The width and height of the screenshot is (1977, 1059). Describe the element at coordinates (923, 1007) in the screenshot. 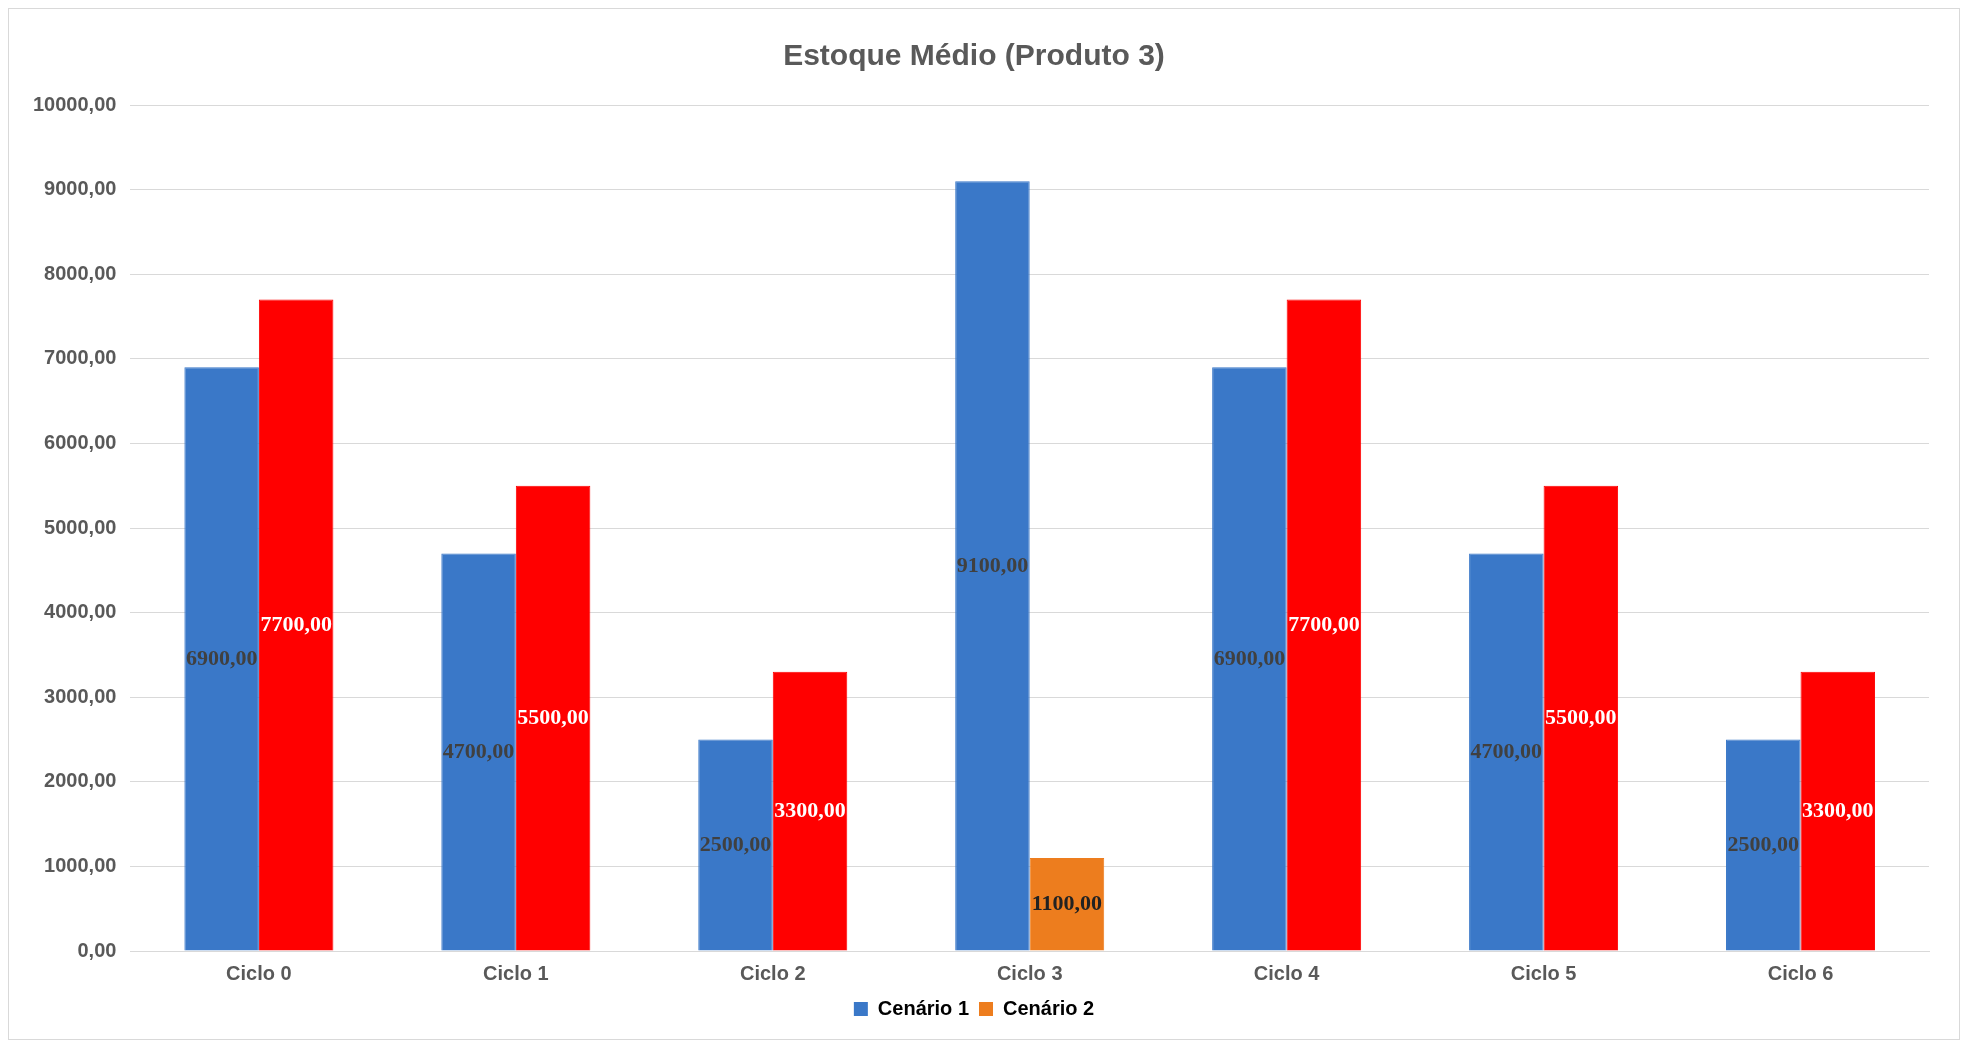

I see `legend-label: Cenário 1` at that location.